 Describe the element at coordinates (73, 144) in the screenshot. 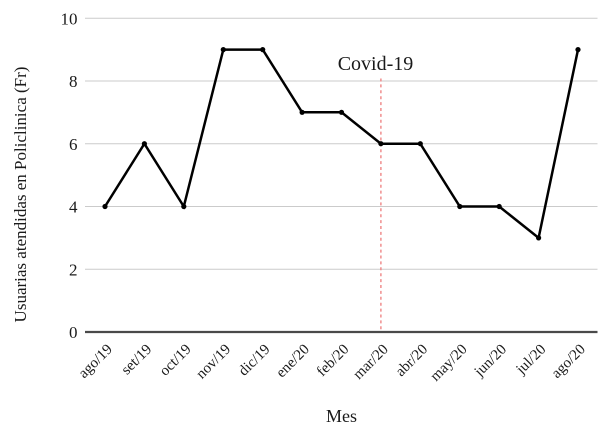

I see `svg-text: 6` at that location.